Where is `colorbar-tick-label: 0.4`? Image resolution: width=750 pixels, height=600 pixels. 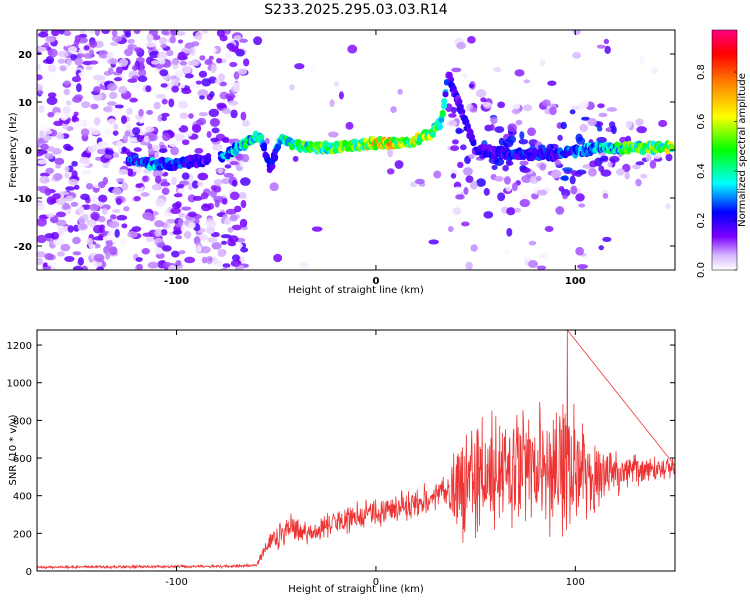 colorbar-tick-label: 0.4 is located at coordinates (701, 171).